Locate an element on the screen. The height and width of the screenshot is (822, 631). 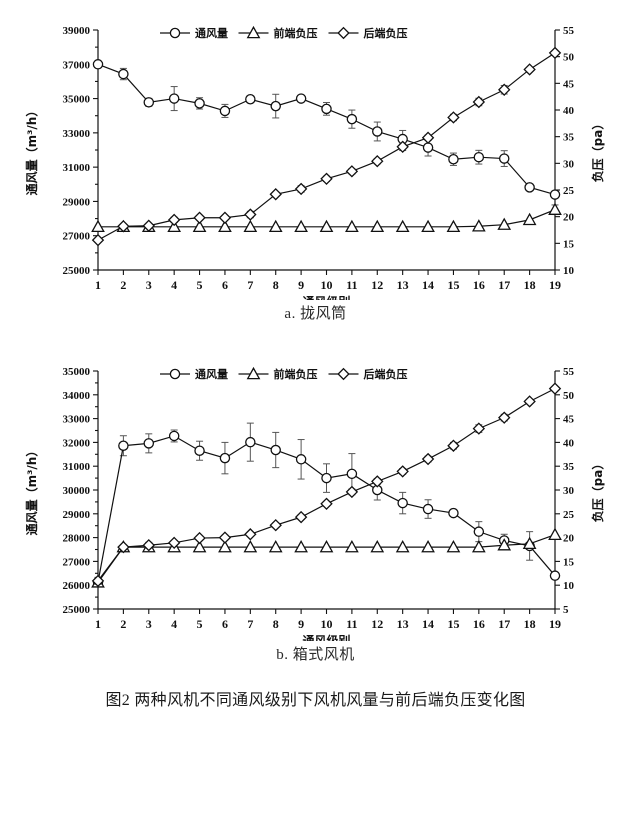
x-axis-tick-label: 13 is located at coordinates (403, 624).